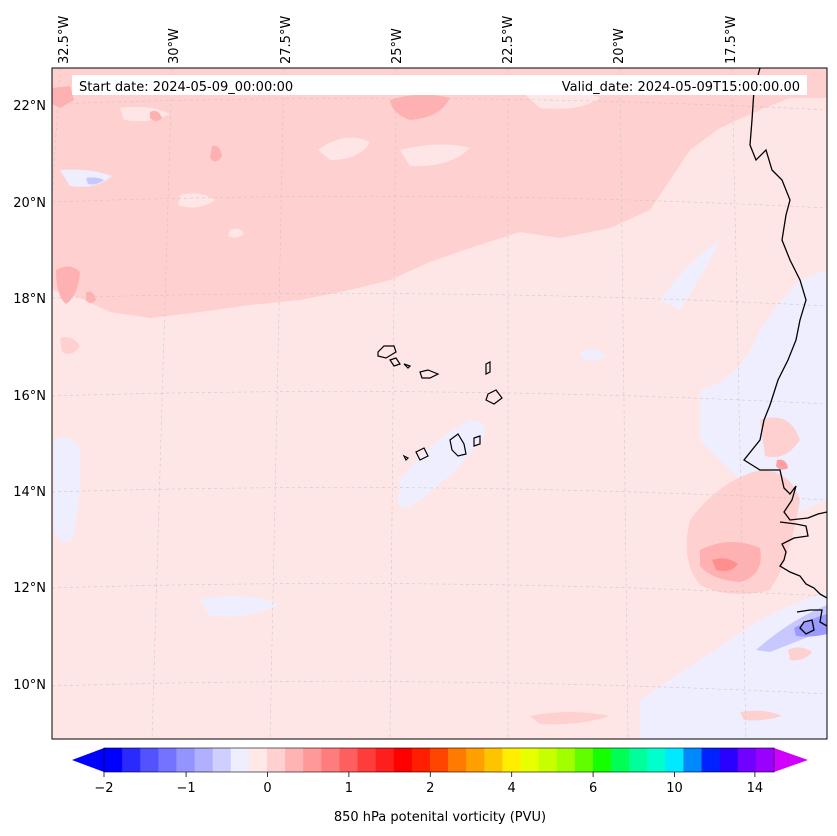  What do you see at coordinates (791, 760) in the screenshot?
I see `colorbar-extend-max` at bounding box center [791, 760].